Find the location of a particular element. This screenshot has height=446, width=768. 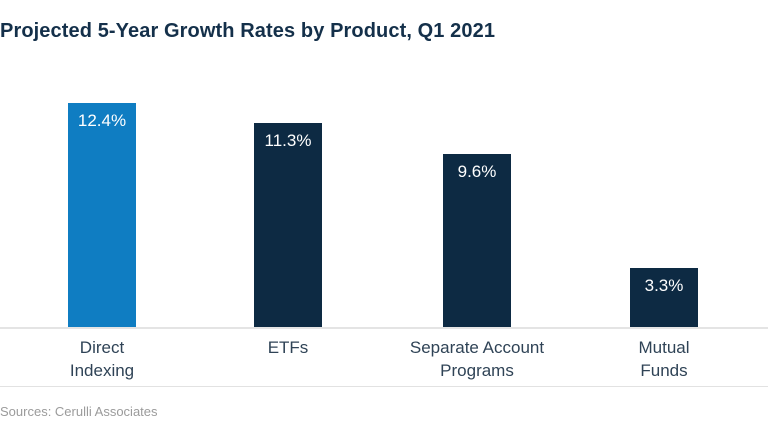

x-axis-line is located at coordinates (384, 328).